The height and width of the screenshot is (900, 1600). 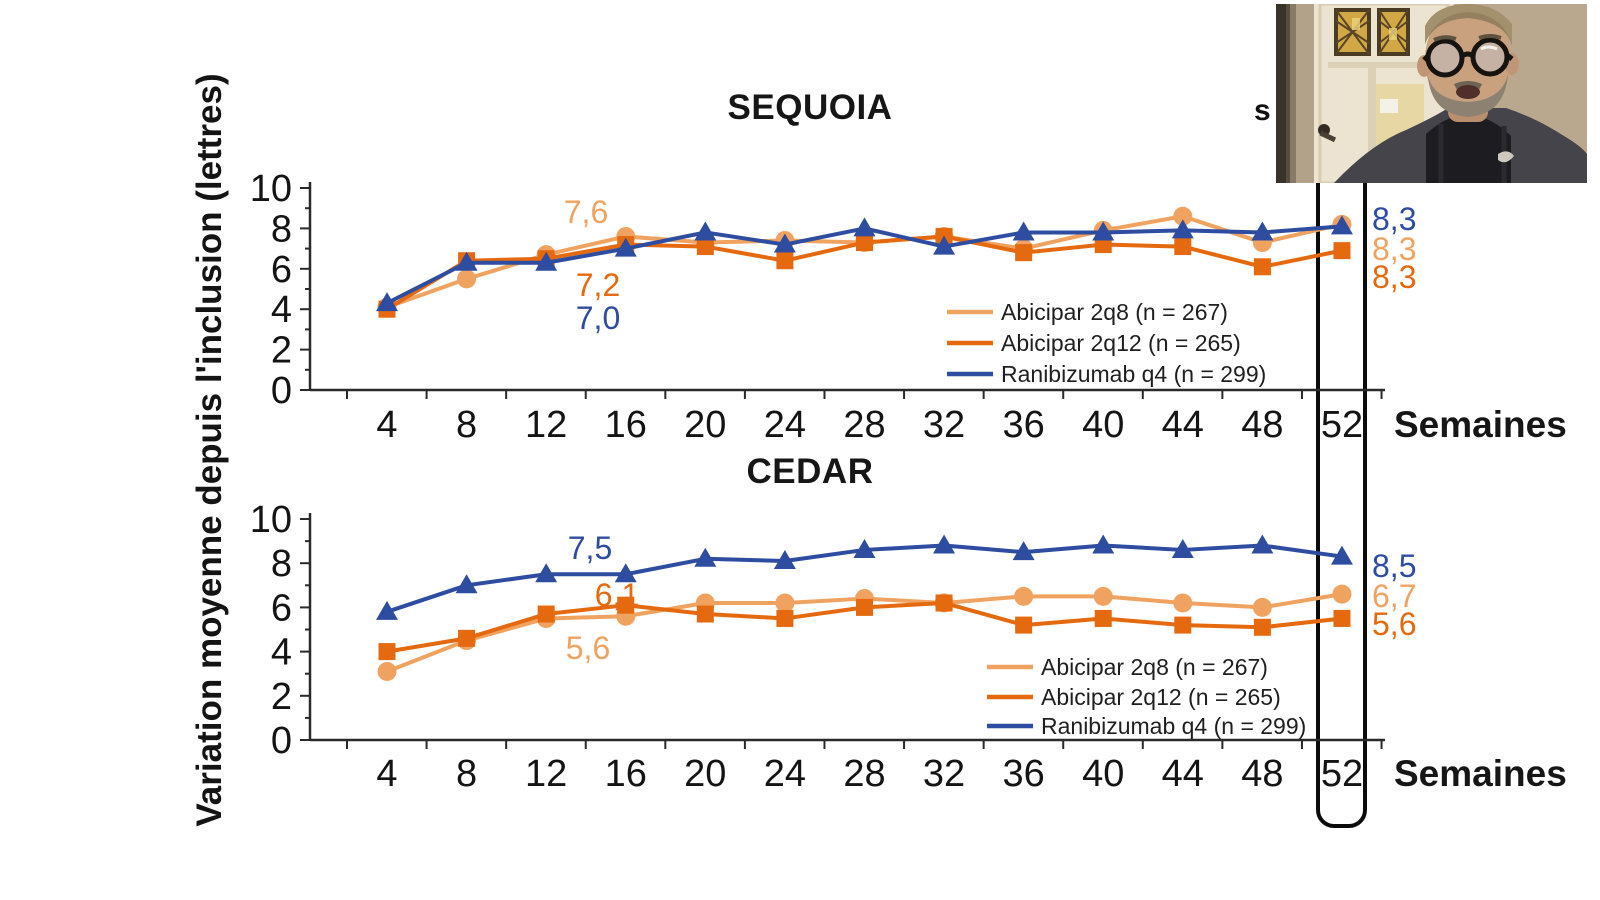 I want to click on data-label-week52: 8,5, so click(x=1394, y=566).